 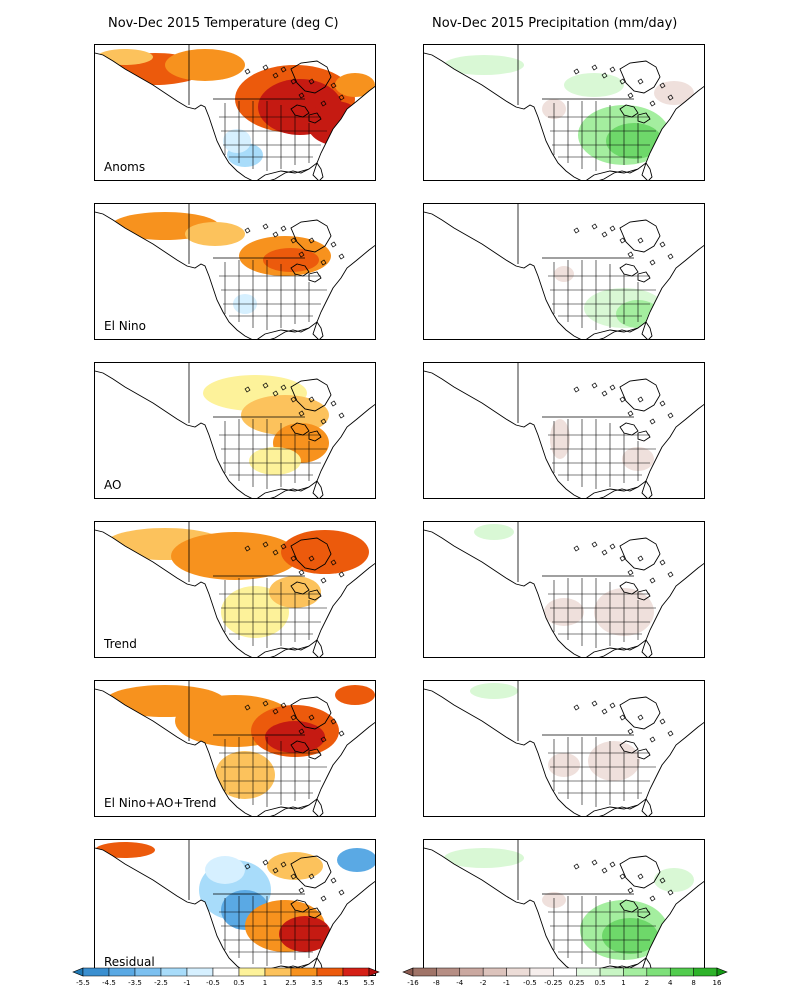 I want to click on precipitation-colorbar-tick-label: 8, so click(x=693, y=983).